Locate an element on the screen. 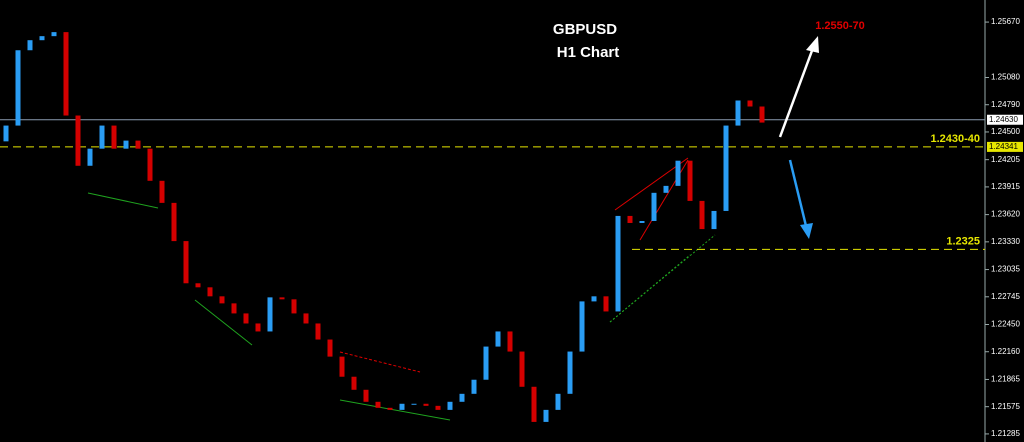 The height and width of the screenshot is (442, 1024). y-tick-label: 1.23915 is located at coordinates (1005, 186).